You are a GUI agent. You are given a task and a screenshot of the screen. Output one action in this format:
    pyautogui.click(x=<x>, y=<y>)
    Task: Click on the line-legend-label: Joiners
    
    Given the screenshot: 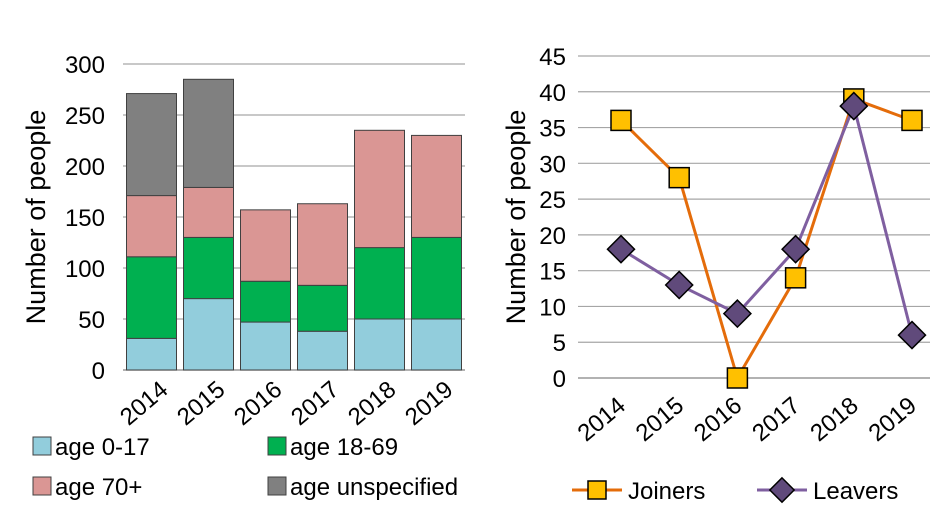 What is the action you would take?
    pyautogui.click(x=666, y=491)
    